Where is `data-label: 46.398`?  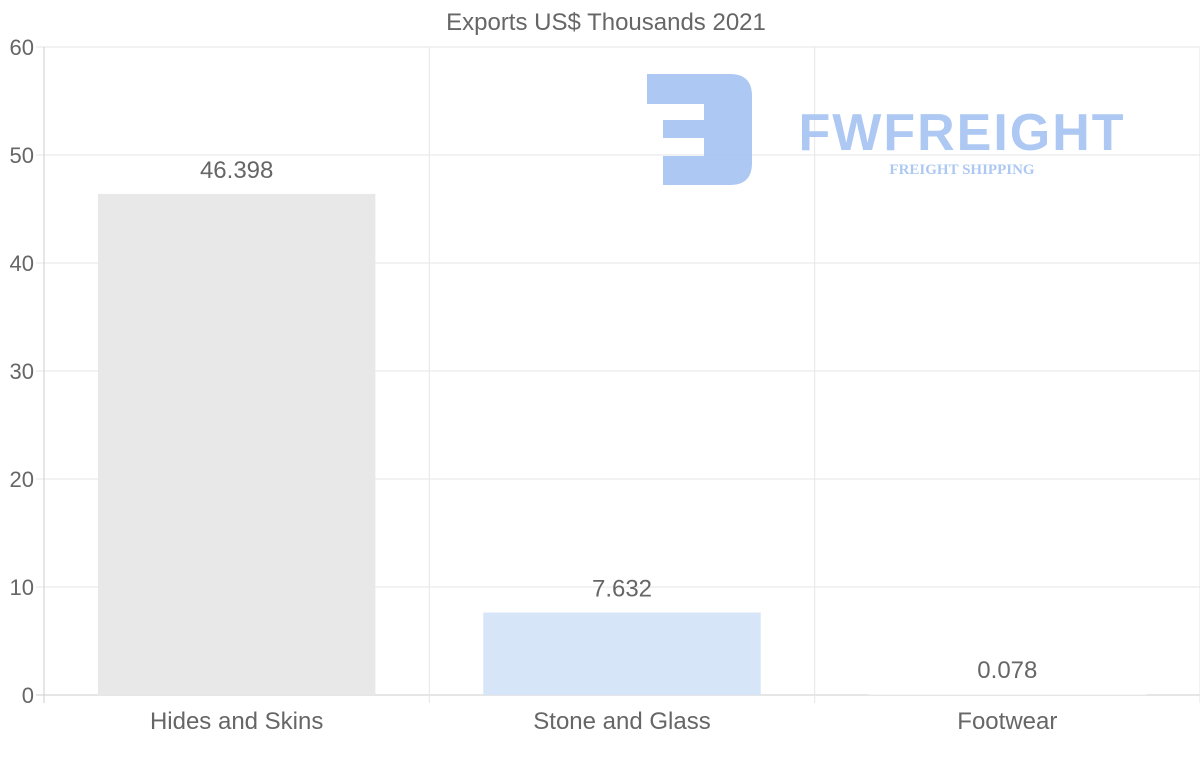 data-label: 46.398 is located at coordinates (236, 170).